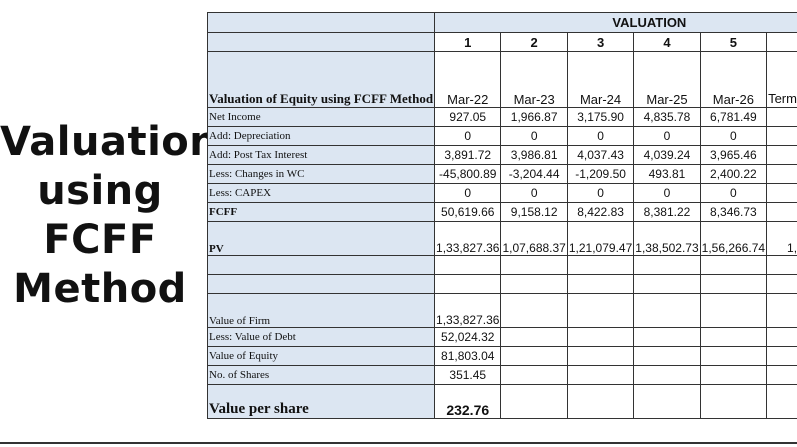  What do you see at coordinates (534, 42) in the screenshot?
I see `period-2: 2` at bounding box center [534, 42].